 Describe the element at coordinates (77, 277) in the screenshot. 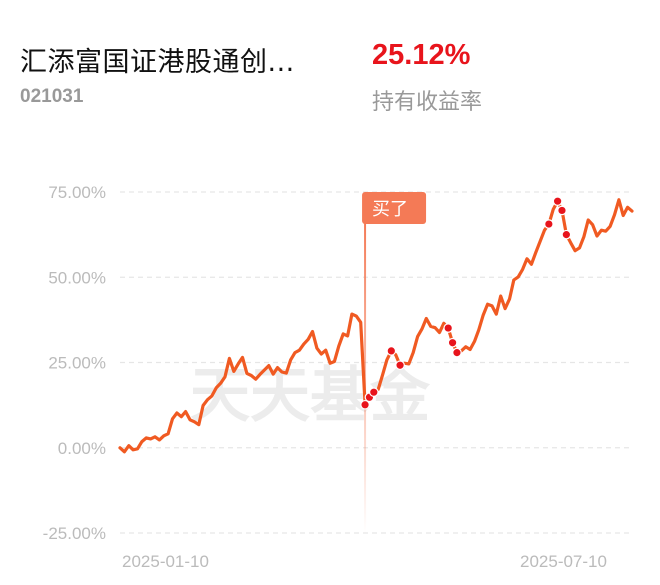

I see `y-tick-label: 50.00%` at that location.